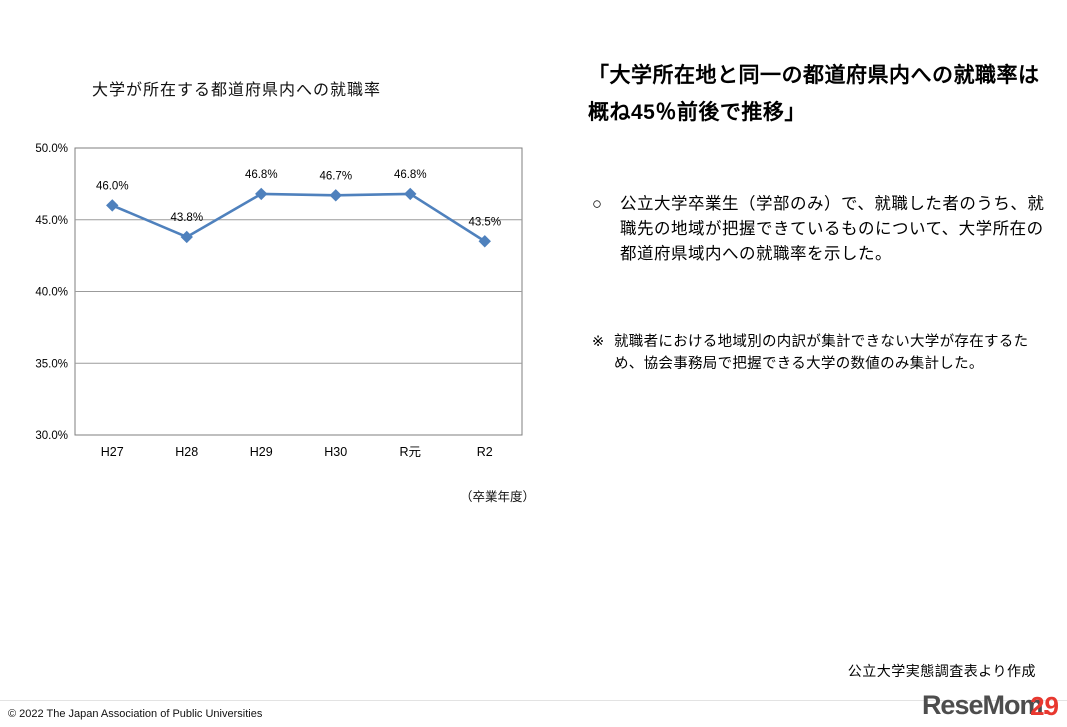 This screenshot has width=1067, height=727. Describe the element at coordinates (598, 342) in the screenshot. I see `reference-mark: ※` at that location.